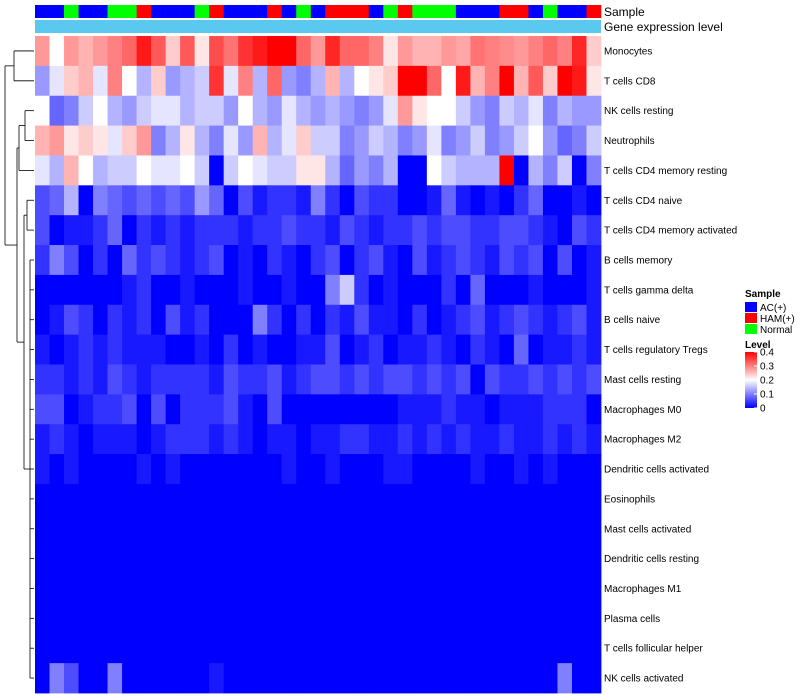  I want to click on row-label: Eosinophils, so click(629, 499).